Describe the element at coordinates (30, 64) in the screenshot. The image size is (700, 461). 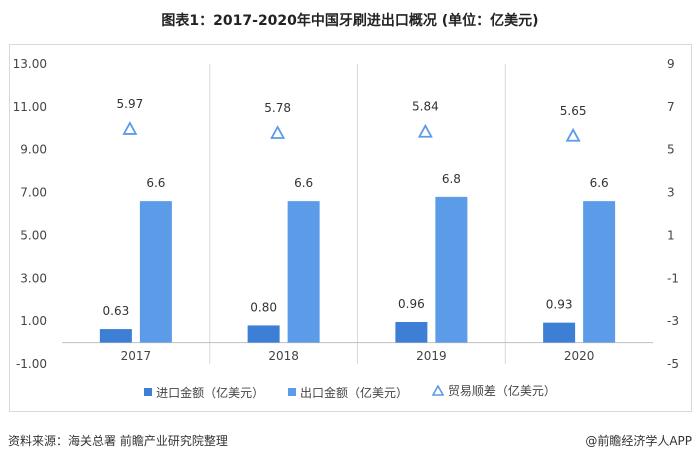
I see `y-tick-label-left: 13.00` at that location.